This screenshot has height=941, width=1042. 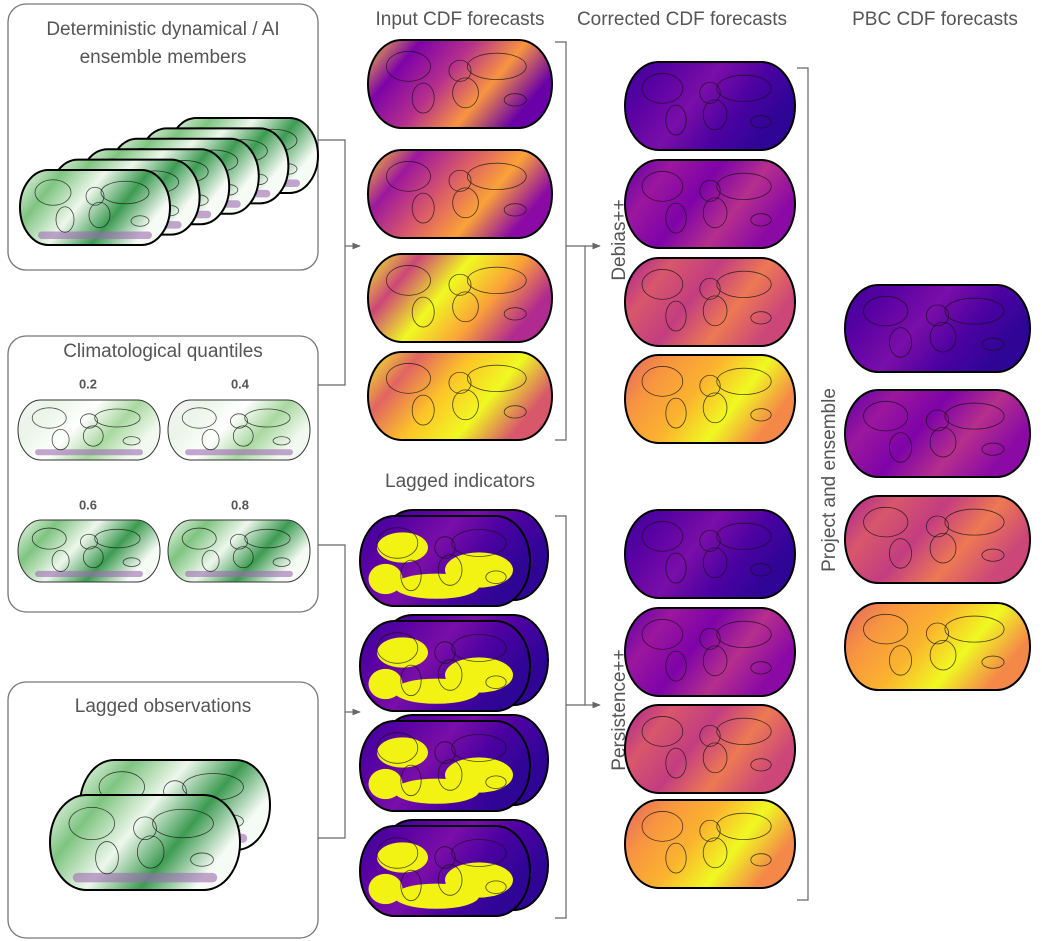 I want to click on panel-ensemble, so click(x=163, y=137).